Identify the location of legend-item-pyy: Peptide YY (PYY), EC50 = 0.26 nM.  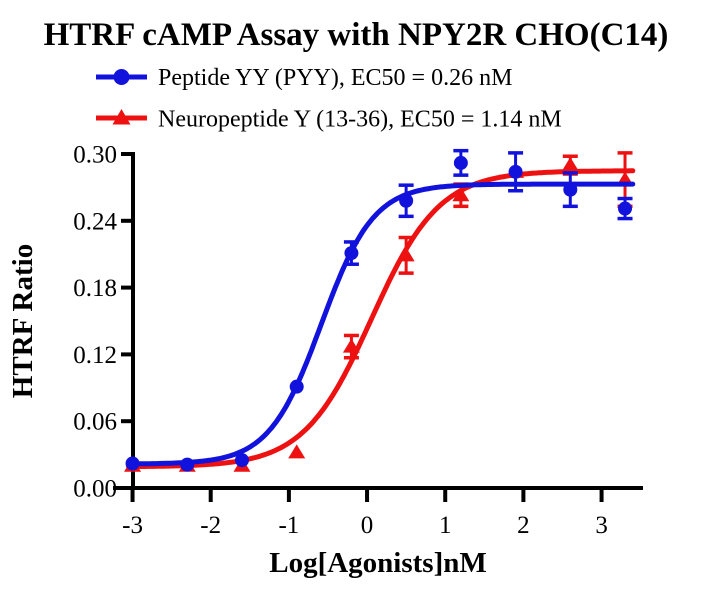
(304, 78).